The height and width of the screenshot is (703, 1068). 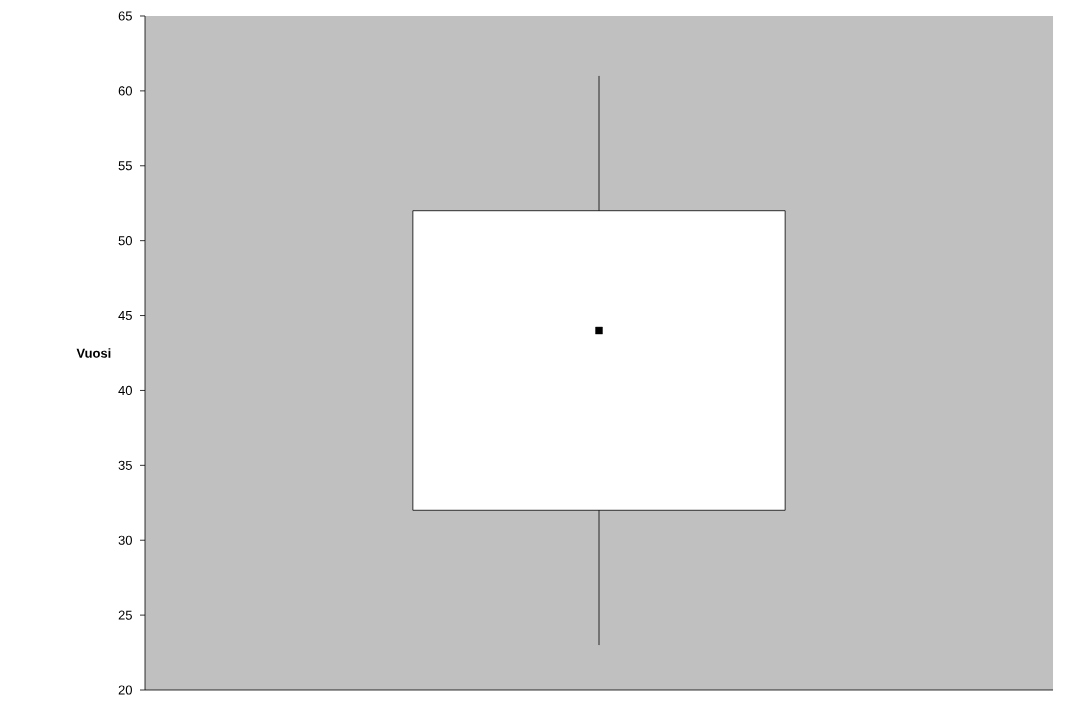 I want to click on y-tick-label: 50, so click(x=125, y=241).